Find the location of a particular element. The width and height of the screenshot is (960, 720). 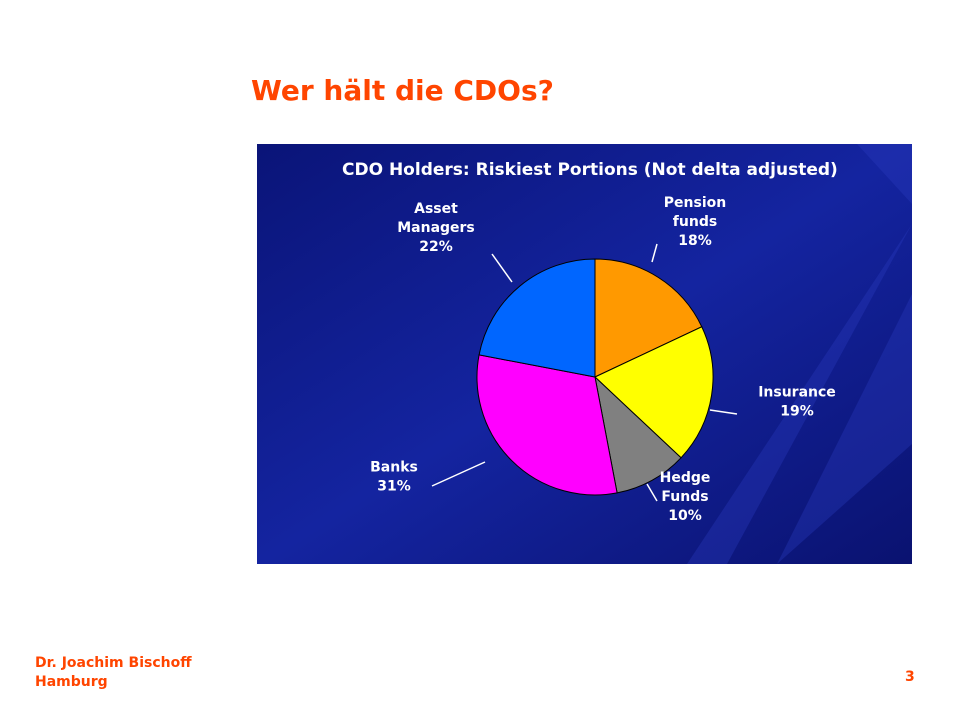

slice-value-label: 10% is located at coordinates (685, 516).